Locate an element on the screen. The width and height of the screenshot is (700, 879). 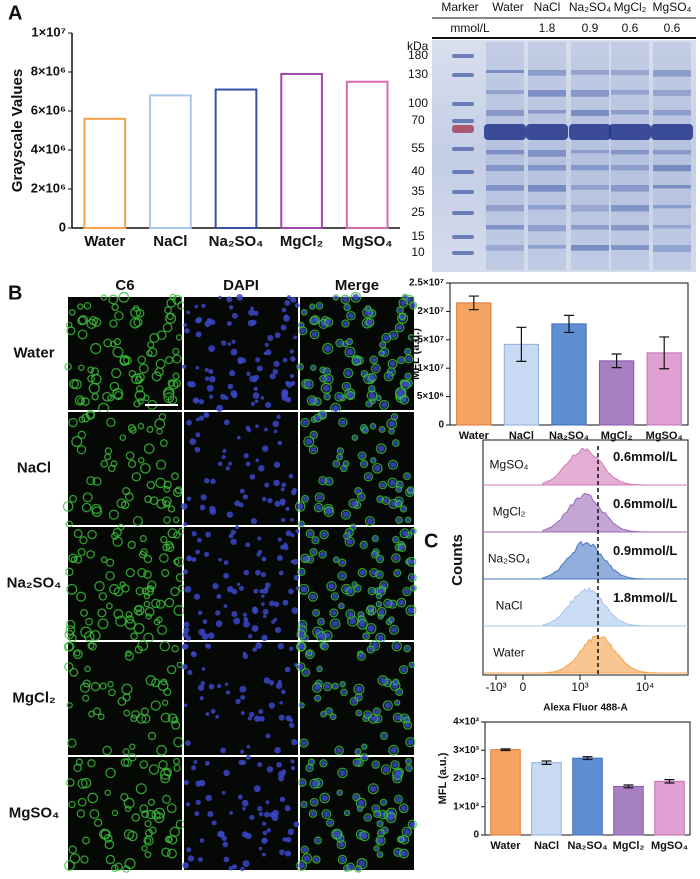
gel-lane is located at coordinates (547, 156).